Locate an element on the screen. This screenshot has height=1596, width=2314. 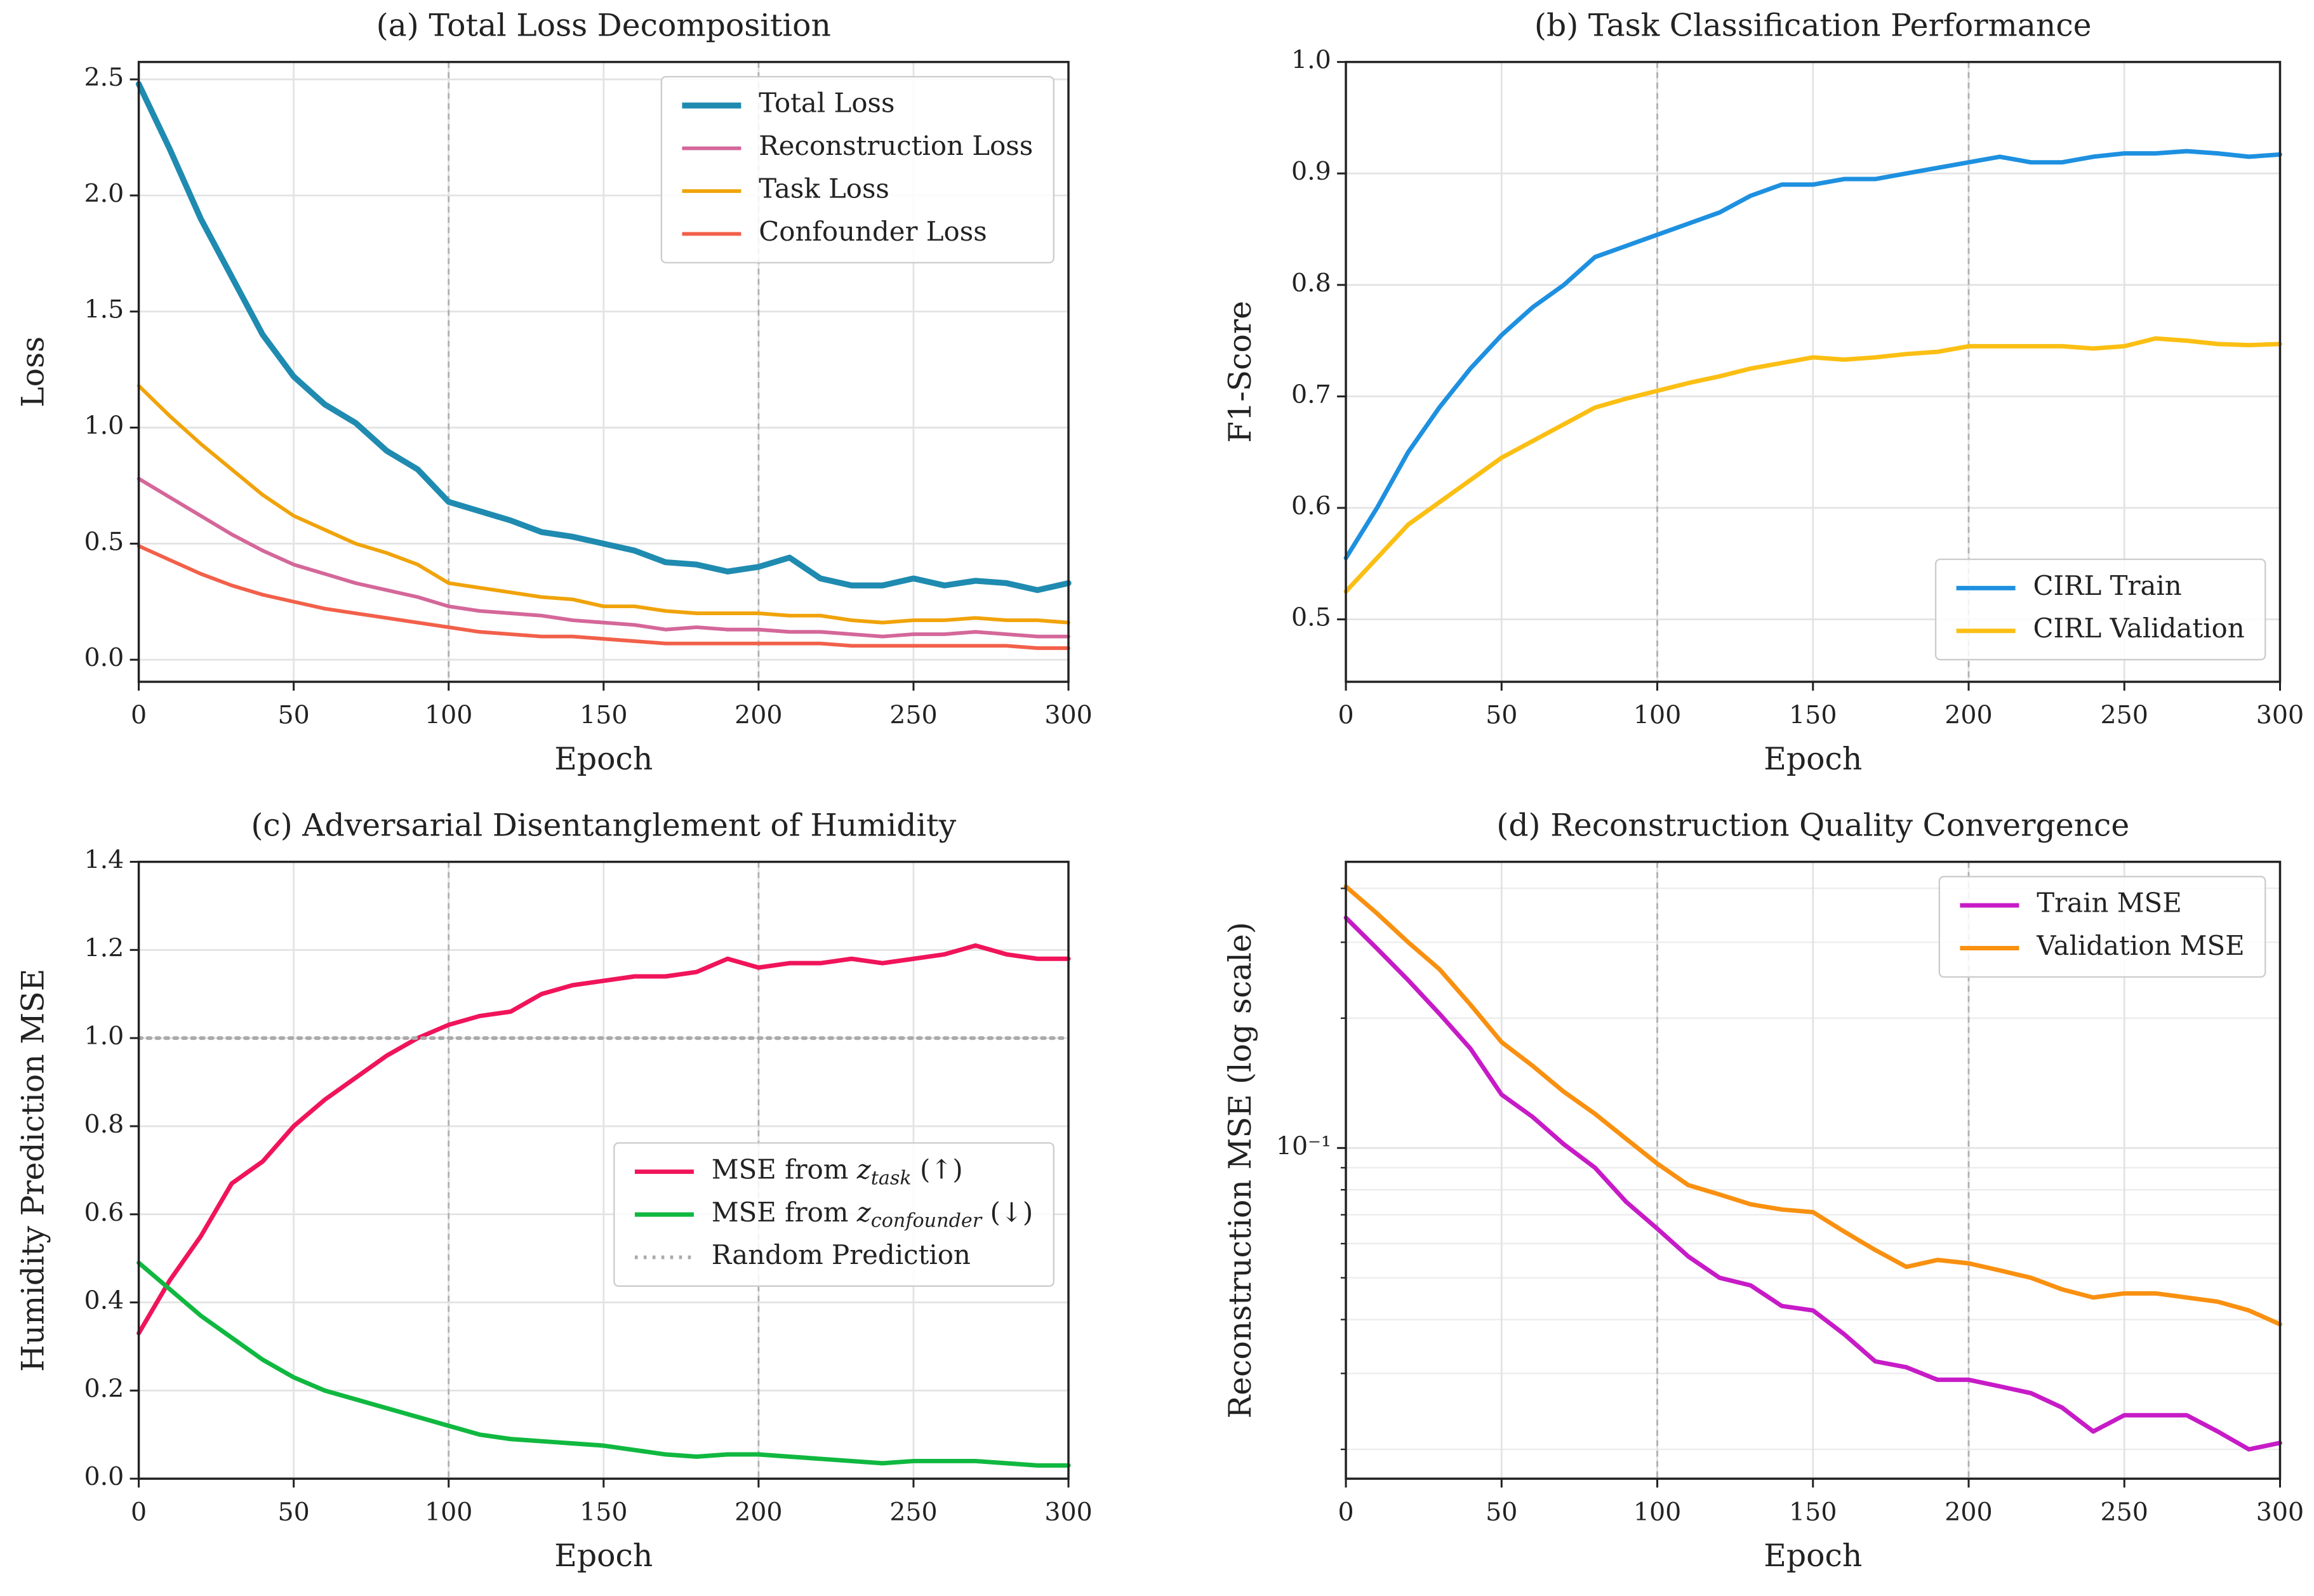
legend-label: MSE from zconfounder (↓) is located at coordinates (872, 1214).